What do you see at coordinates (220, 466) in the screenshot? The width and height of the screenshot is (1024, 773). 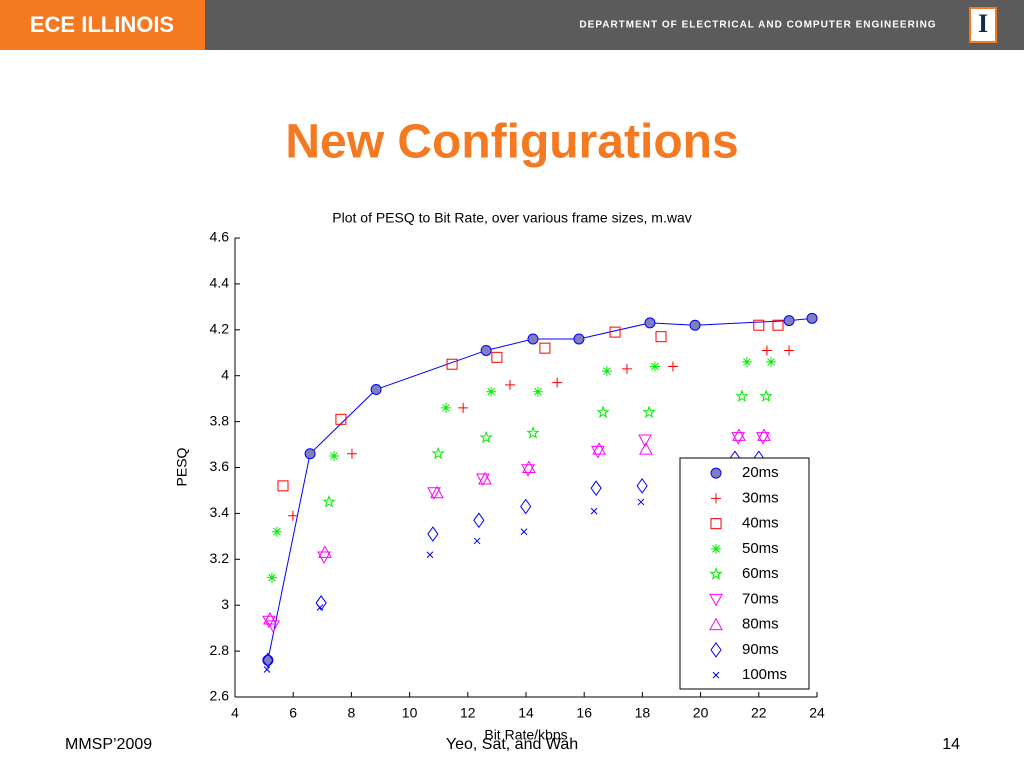 I see `y-tick-label: 3.6` at bounding box center [220, 466].